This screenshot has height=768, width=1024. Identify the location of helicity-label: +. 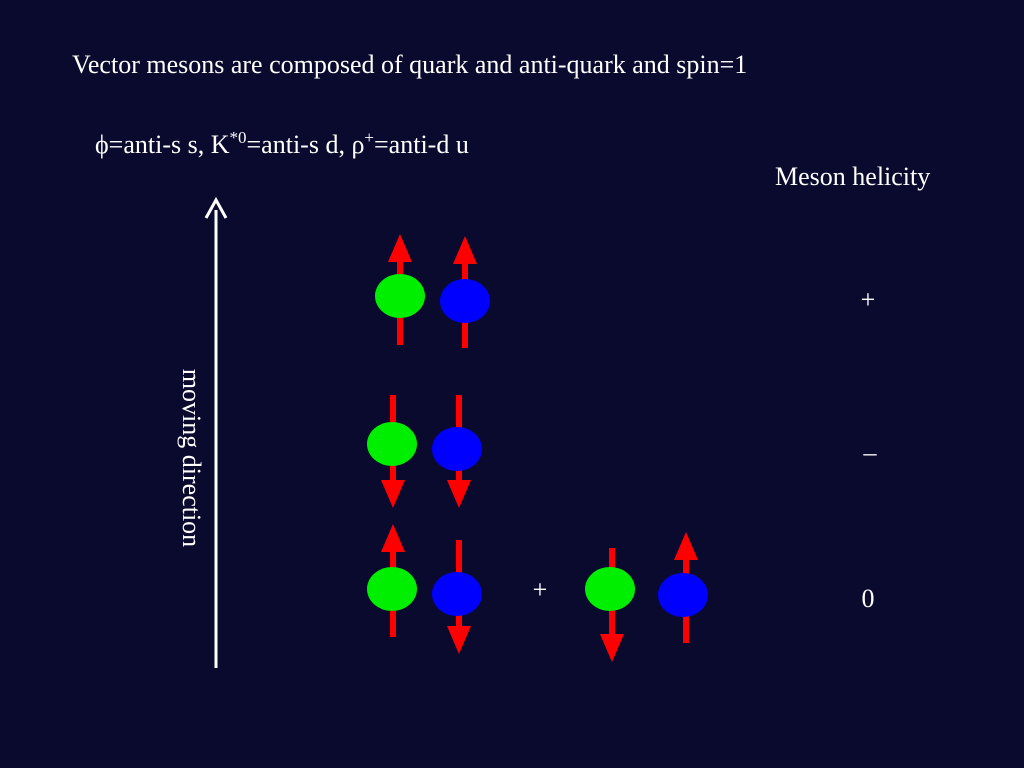
(868, 299).